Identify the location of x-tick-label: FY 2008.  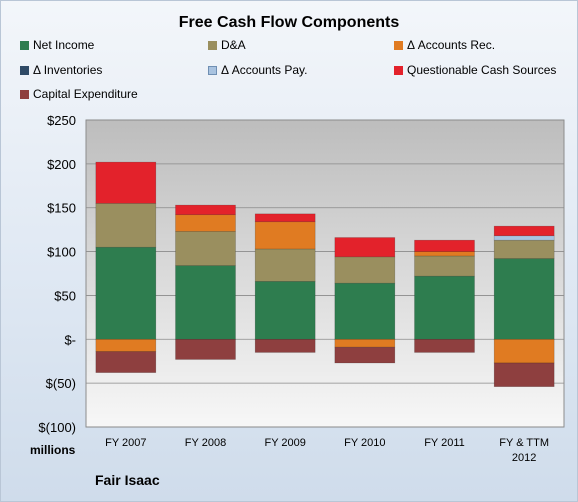
(205, 443).